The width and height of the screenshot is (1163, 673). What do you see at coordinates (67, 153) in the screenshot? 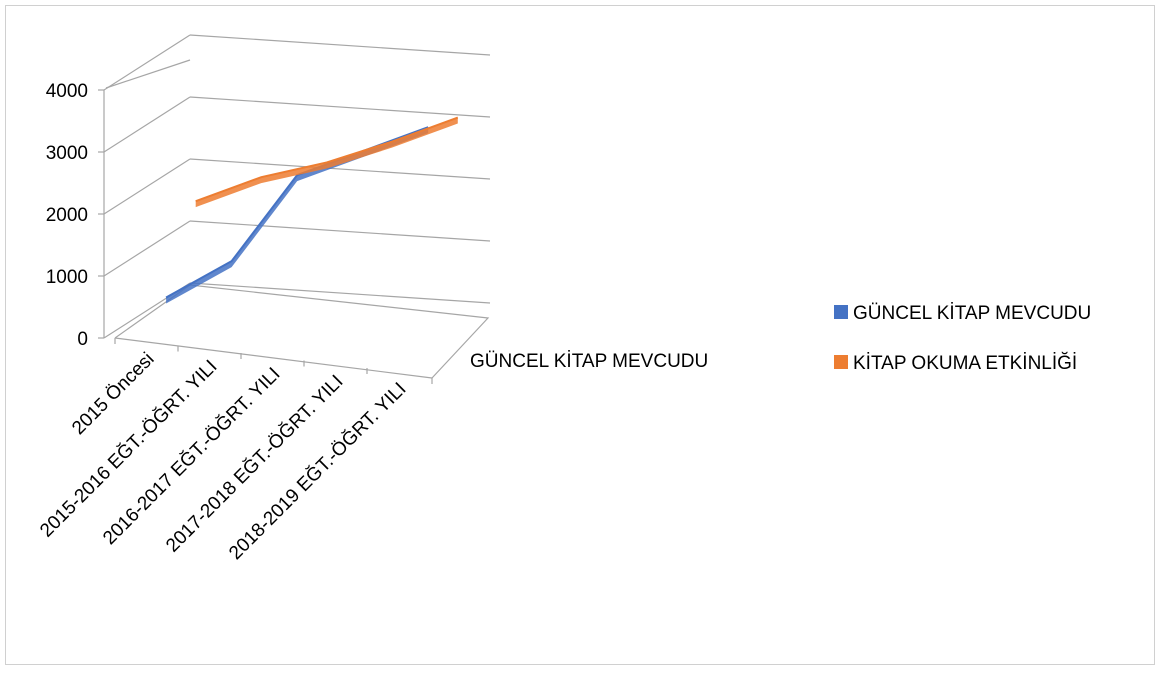
I see `y-tick-label: 3000` at bounding box center [67, 153].